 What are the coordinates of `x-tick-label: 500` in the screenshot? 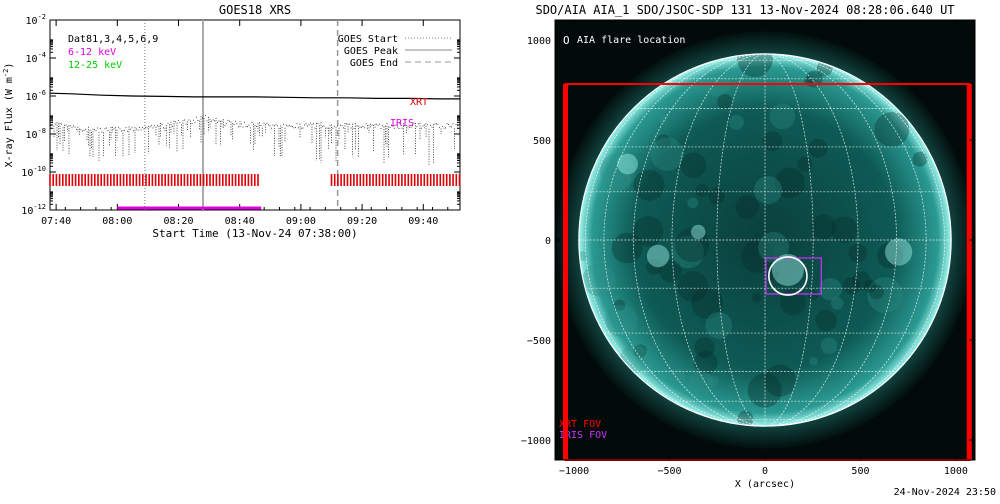 It's located at (860, 471).